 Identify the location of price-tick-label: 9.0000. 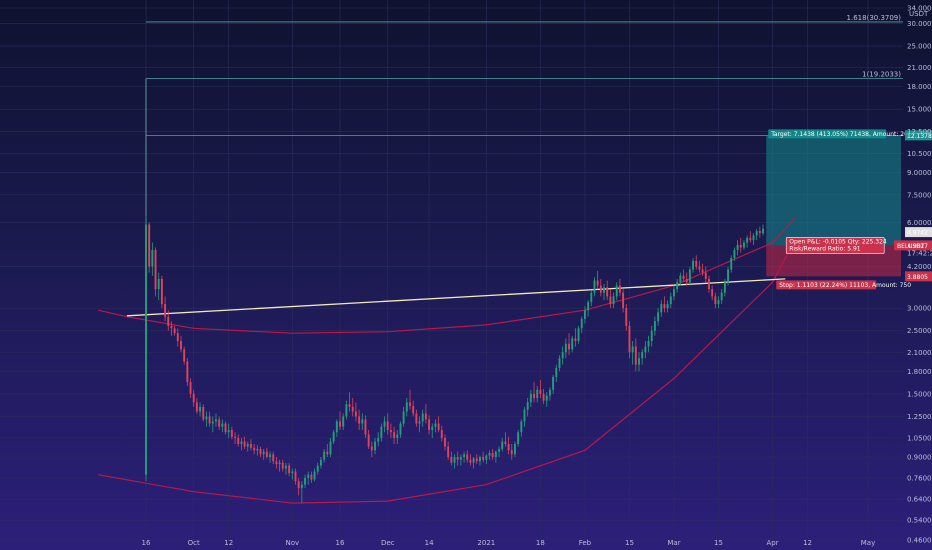
(919, 173).